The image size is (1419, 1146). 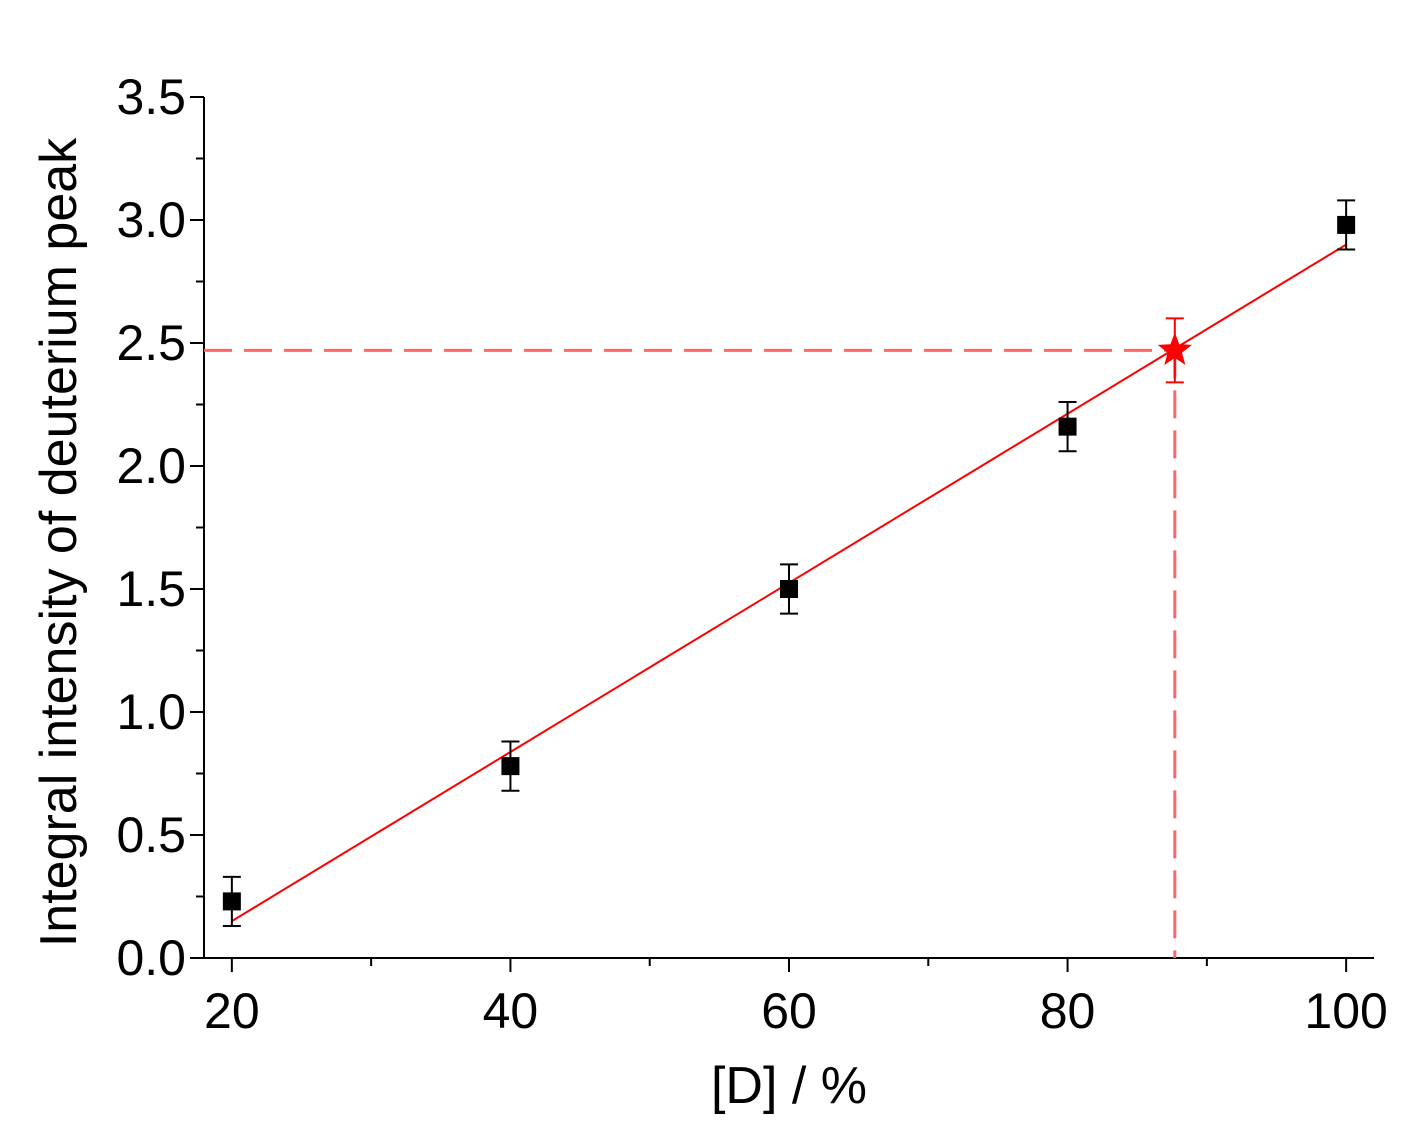 What do you see at coordinates (151, 835) in the screenshot?
I see `y-tick-label: 0.5` at bounding box center [151, 835].